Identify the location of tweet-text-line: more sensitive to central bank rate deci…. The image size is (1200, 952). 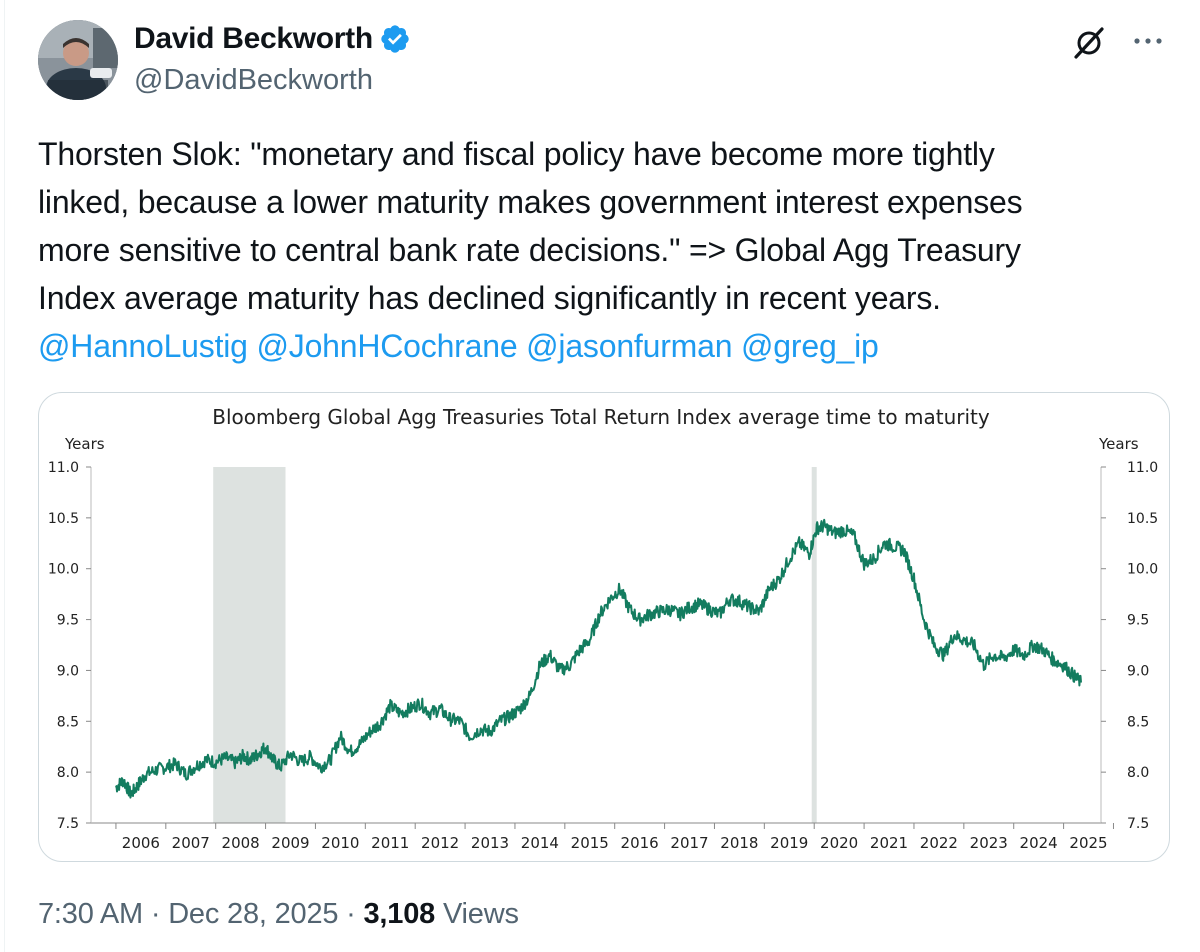
(529, 250).